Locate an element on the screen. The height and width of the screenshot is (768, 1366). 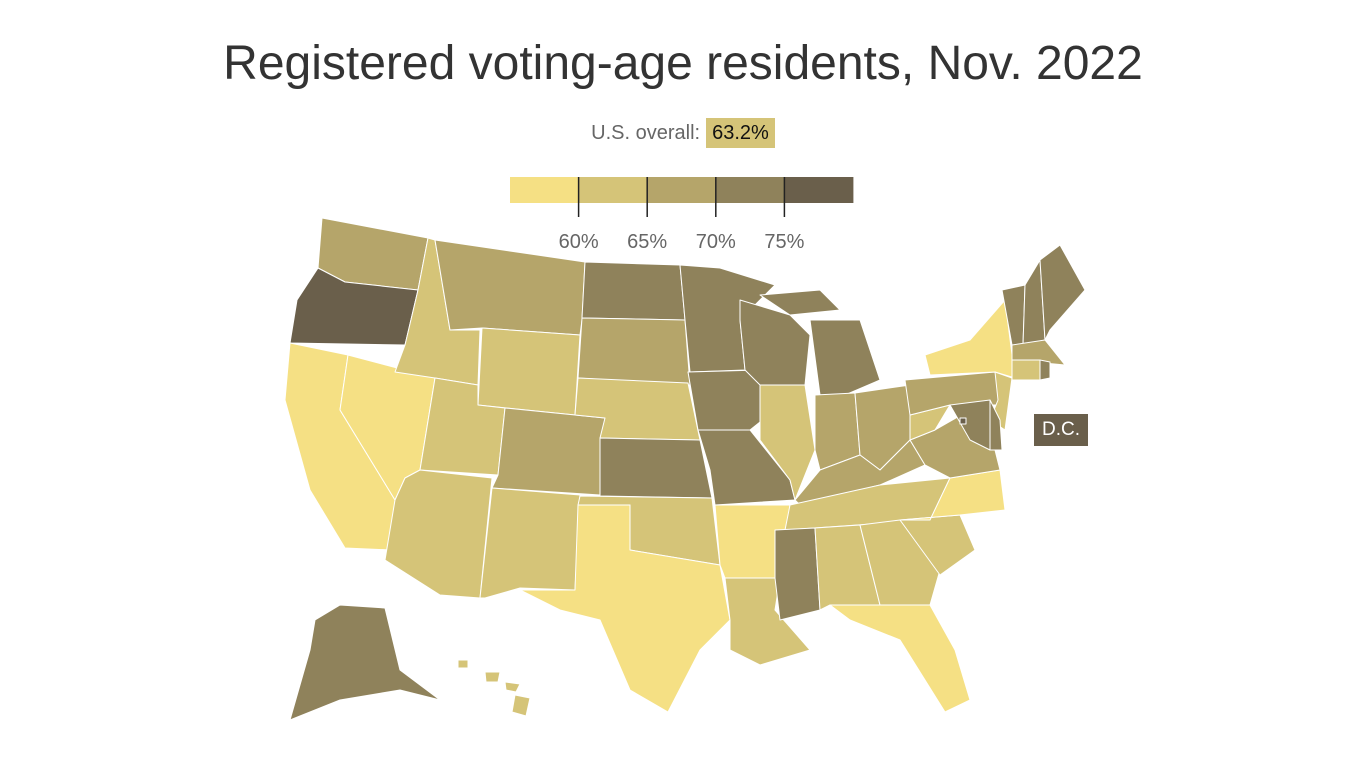
state-NM is located at coordinates (530, 543).